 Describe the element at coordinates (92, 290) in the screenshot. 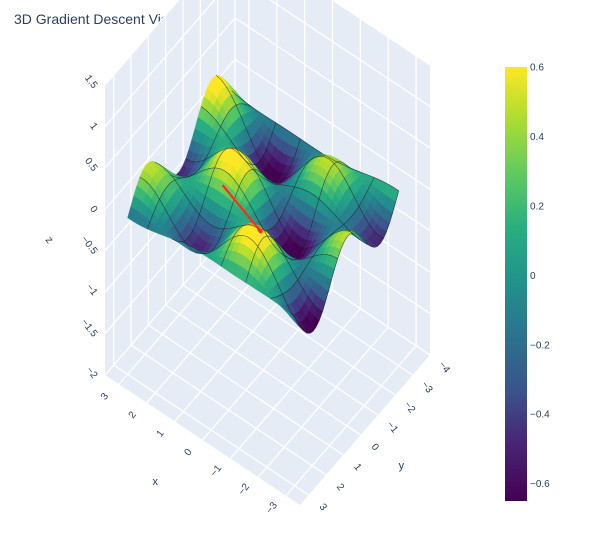

I see `z-tick-label: −1` at that location.